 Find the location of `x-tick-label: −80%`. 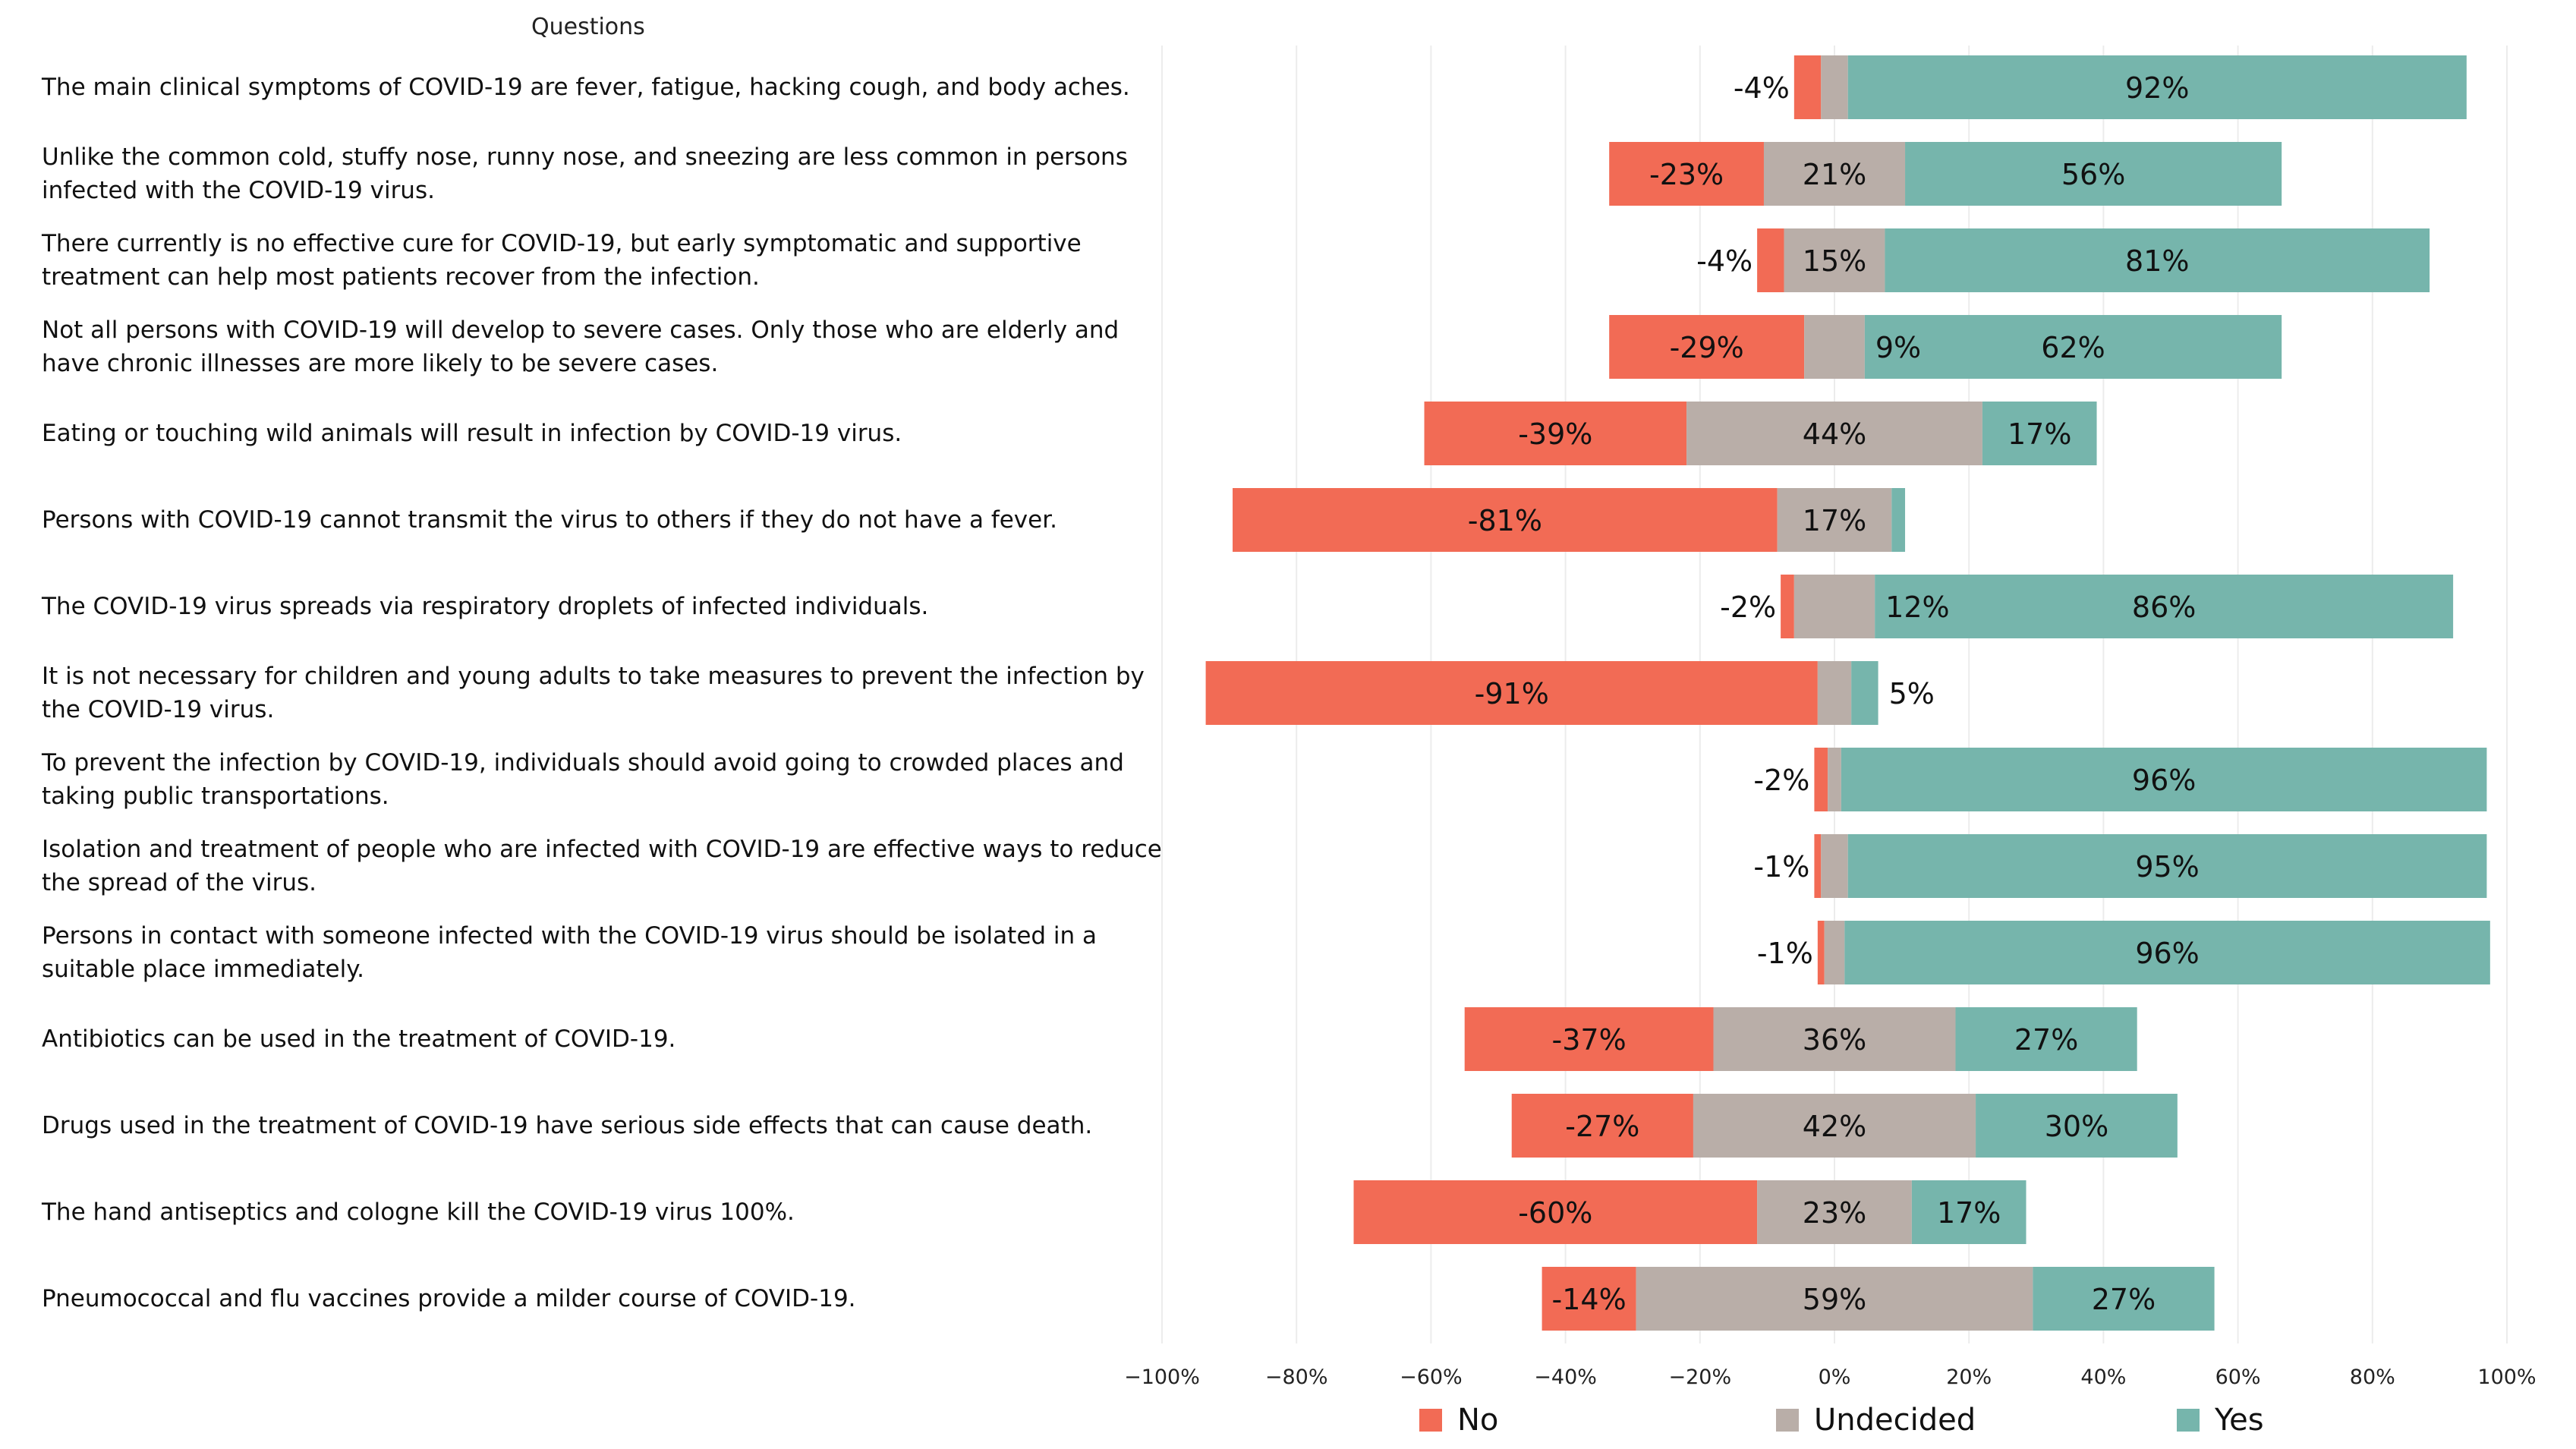

x-tick-label: −80% is located at coordinates (1296, 1377).